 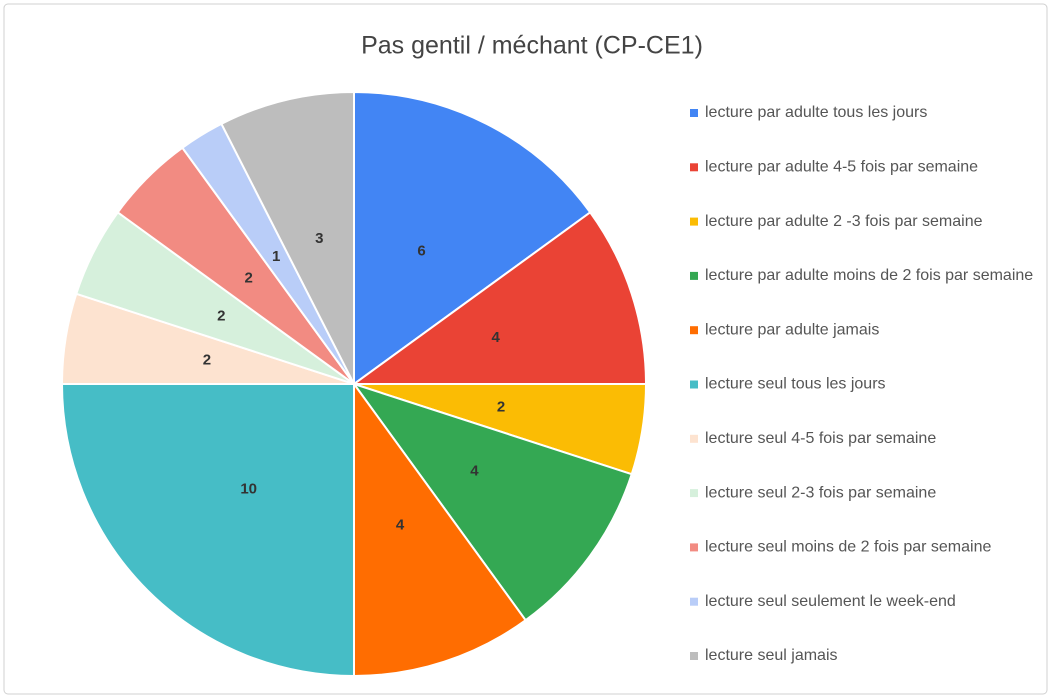 What do you see at coordinates (820, 438) in the screenshot?
I see `legend-label: lecture seul 4-5 fois par semaine` at bounding box center [820, 438].